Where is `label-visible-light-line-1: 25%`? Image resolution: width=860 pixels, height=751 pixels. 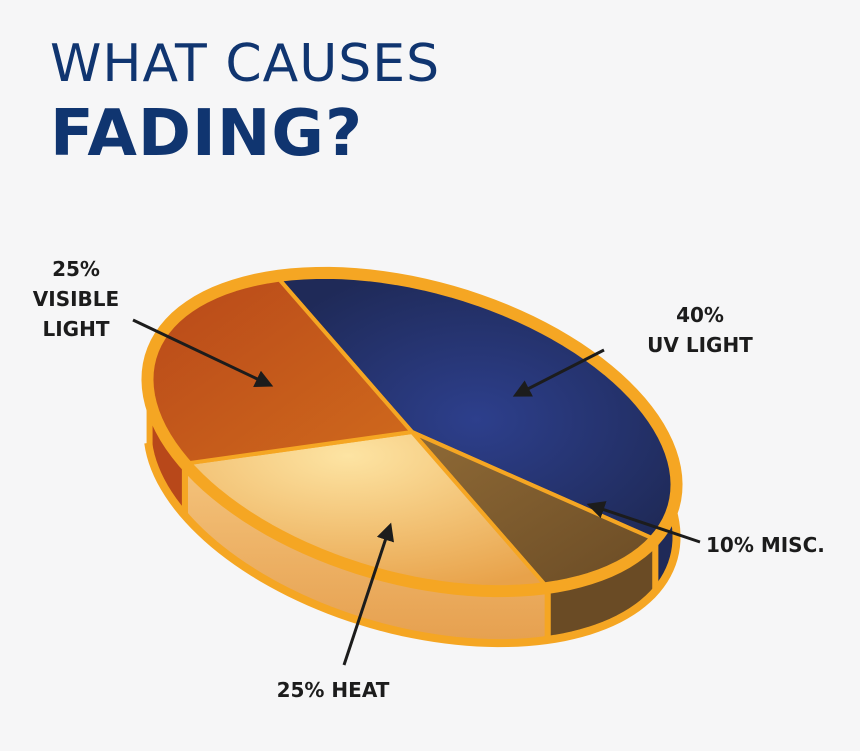
label-visible-light-line-1: 25% is located at coordinates (76, 269).